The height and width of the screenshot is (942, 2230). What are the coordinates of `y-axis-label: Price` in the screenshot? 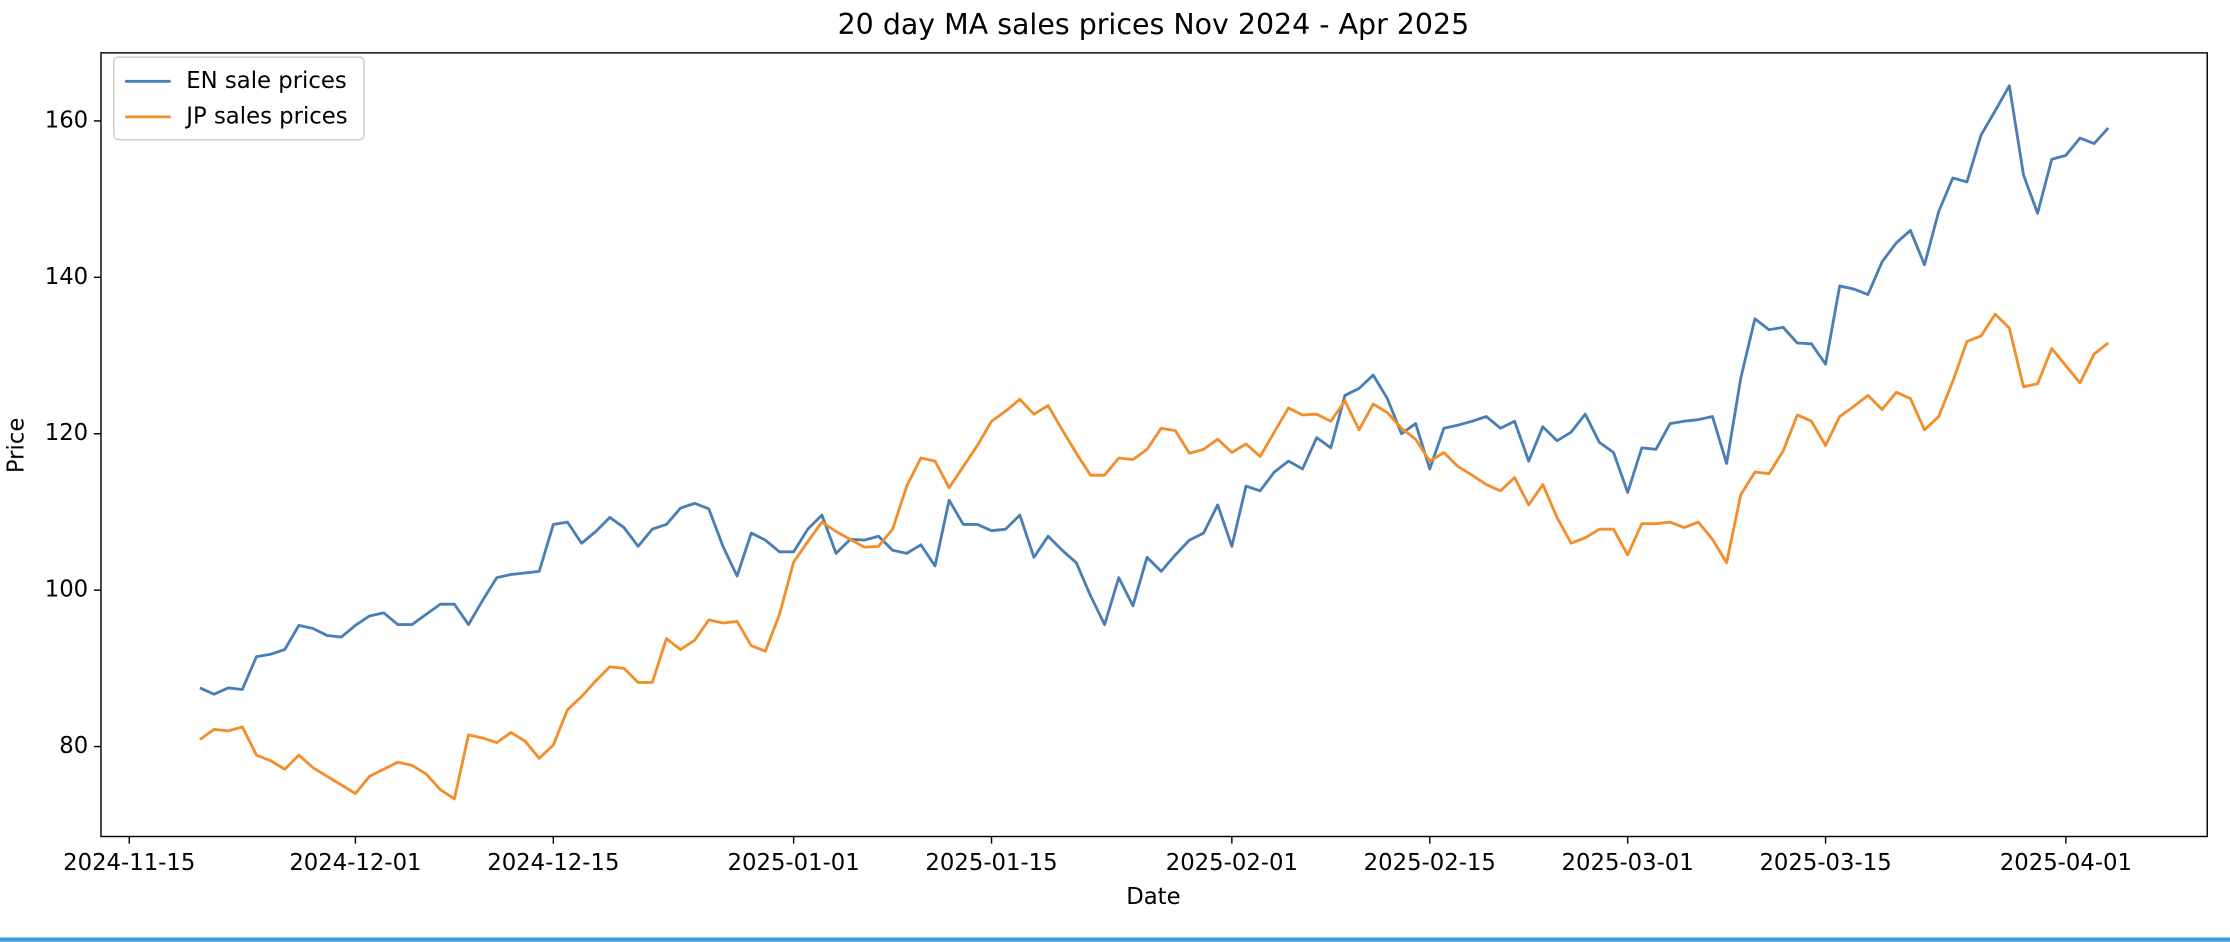 It's located at (17, 446).